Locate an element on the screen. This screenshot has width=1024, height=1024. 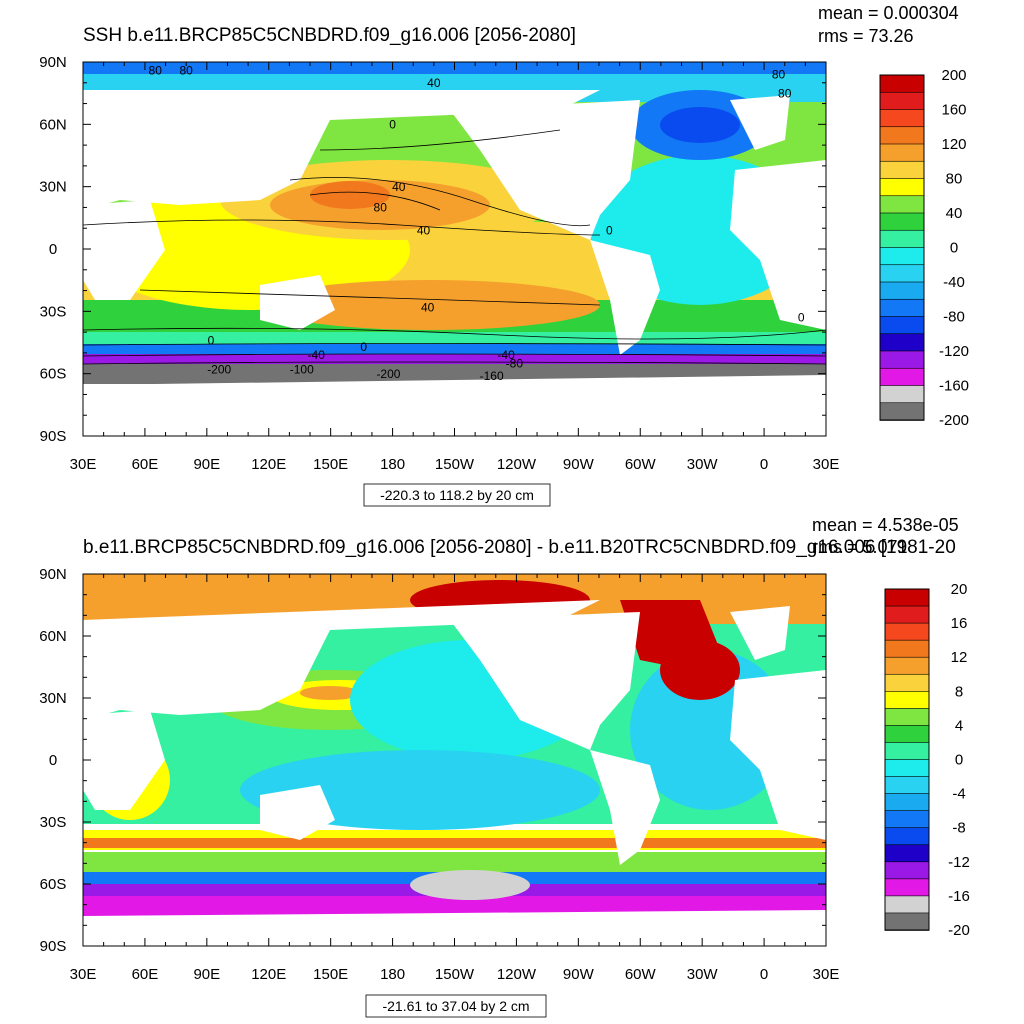
colorbar-label: 4 is located at coordinates (959, 725).